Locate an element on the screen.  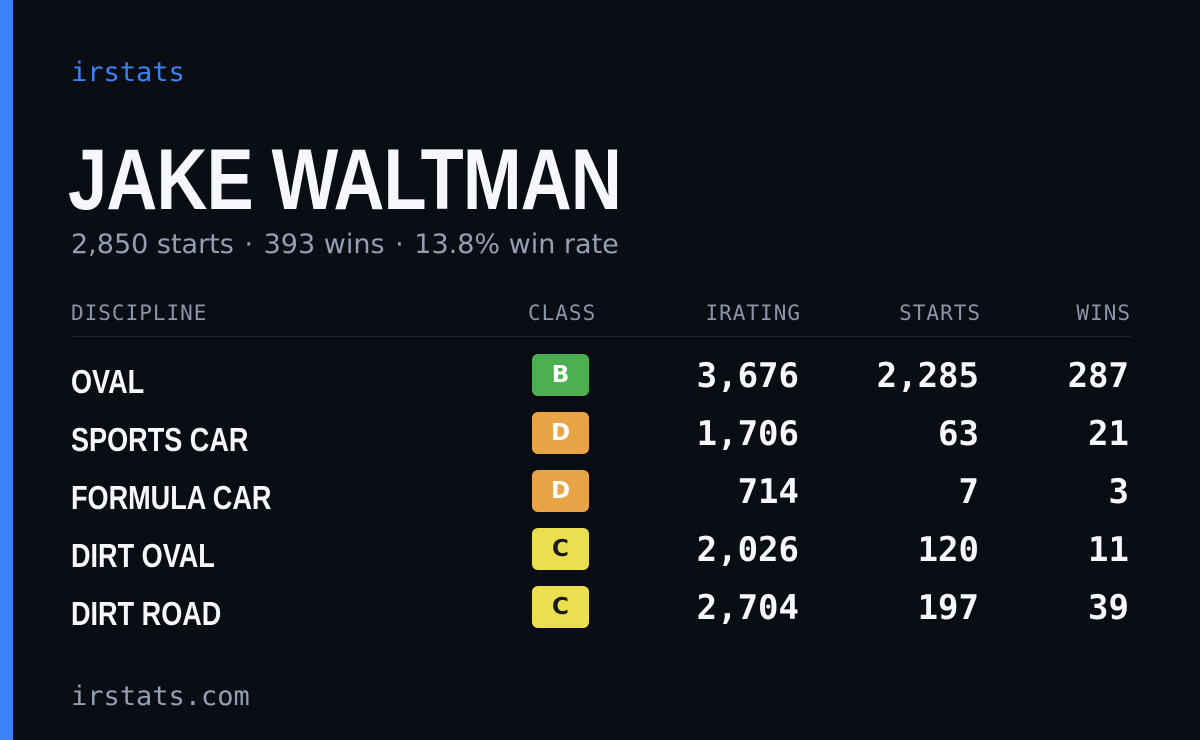
discipline-name: DIRT OVAL is located at coordinates (143, 555).